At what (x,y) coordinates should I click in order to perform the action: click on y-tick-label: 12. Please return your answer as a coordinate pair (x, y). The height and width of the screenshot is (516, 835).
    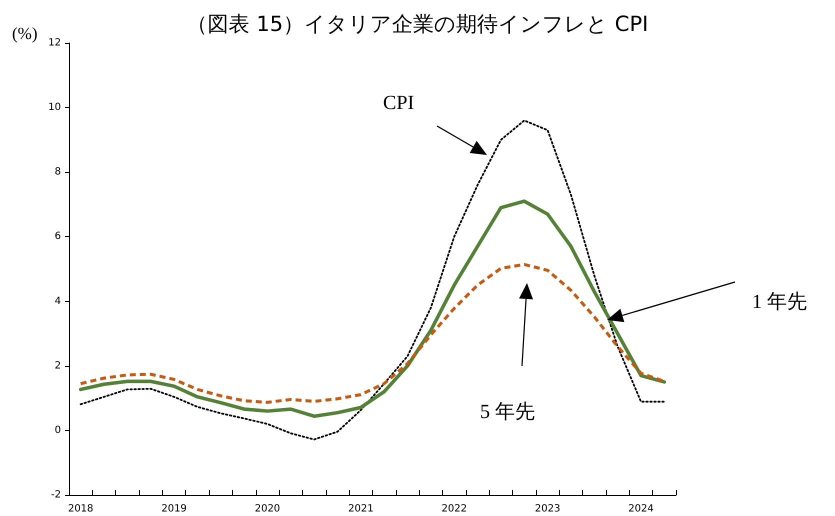
    Looking at the image, I should click on (54, 43).